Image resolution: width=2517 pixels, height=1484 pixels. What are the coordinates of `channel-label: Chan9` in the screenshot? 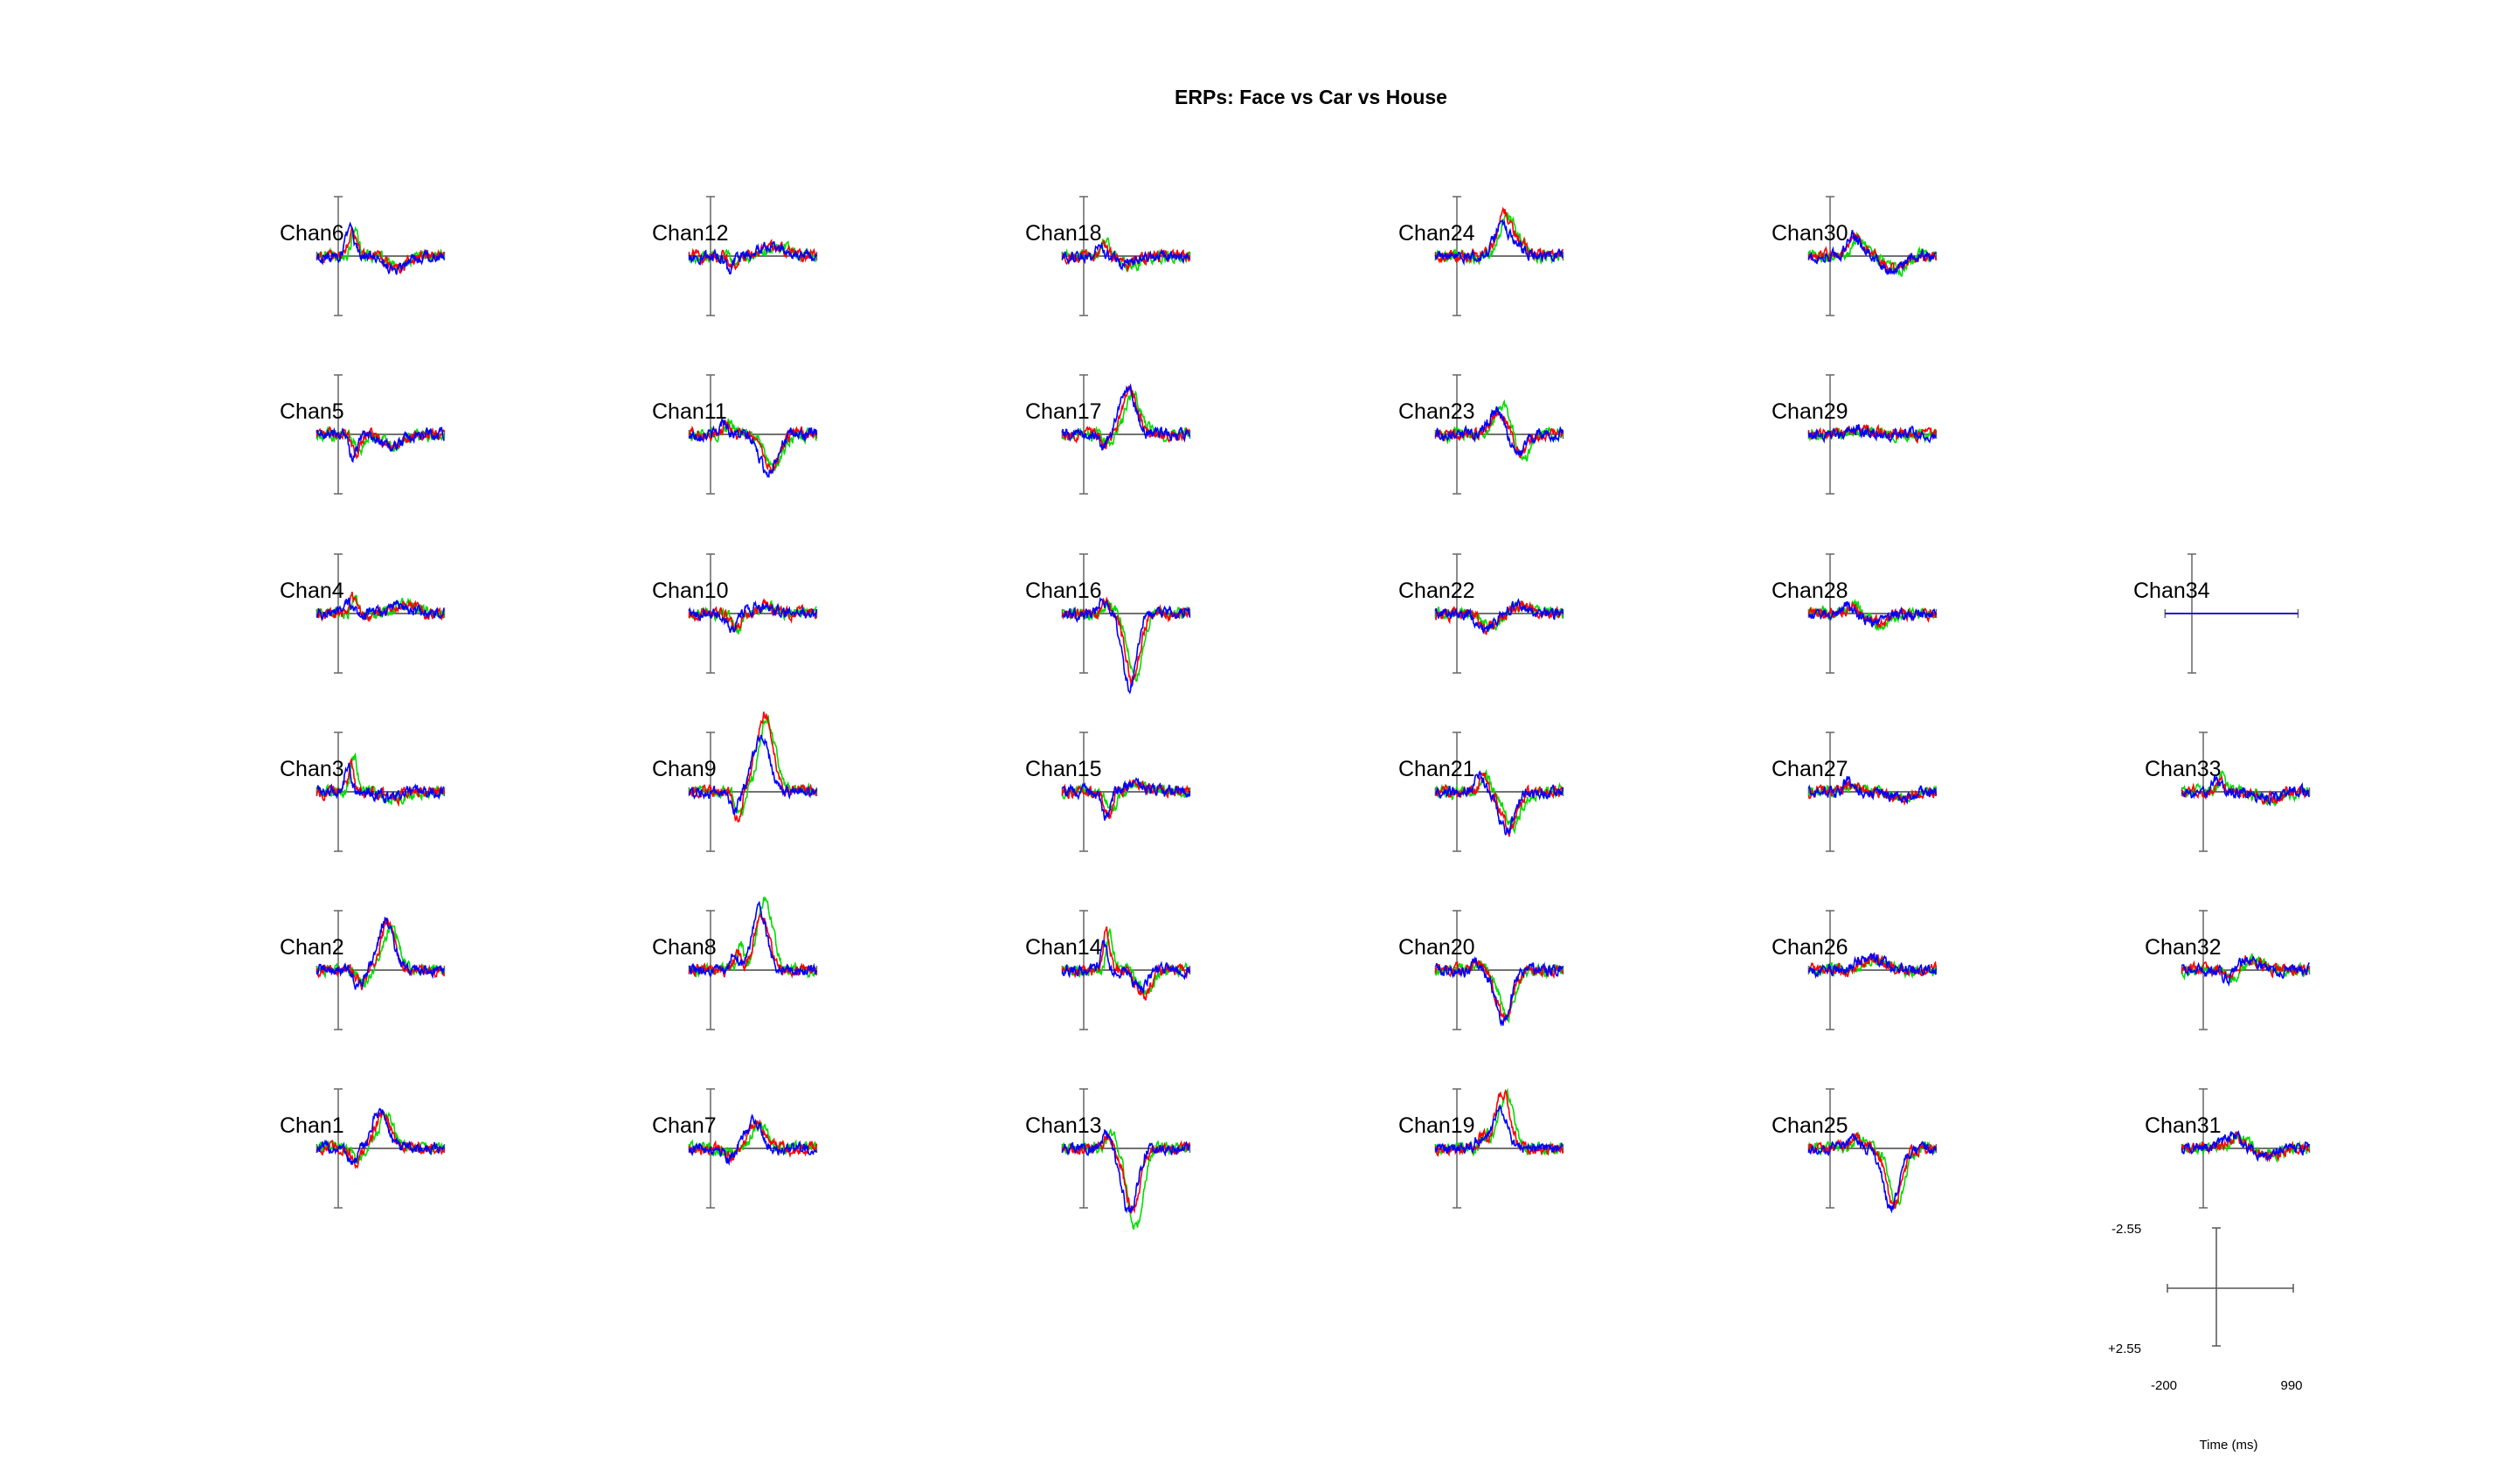 It's located at (684, 769).